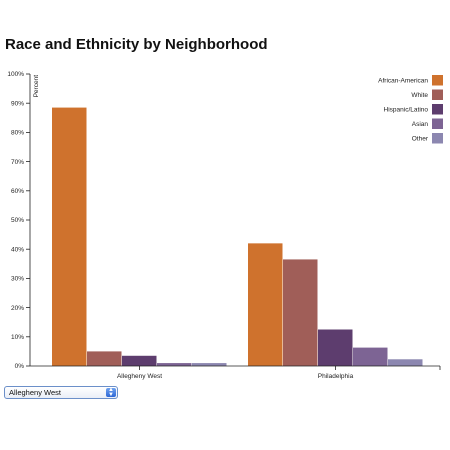 The image size is (450, 450). I want to click on legend-label: Other, so click(420, 139).